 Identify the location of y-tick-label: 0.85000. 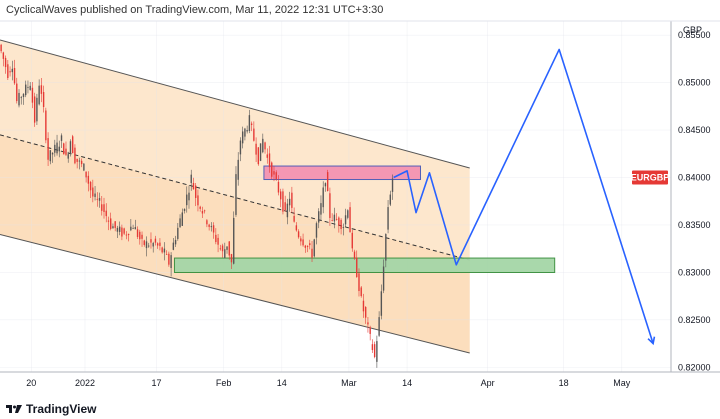
(694, 83).